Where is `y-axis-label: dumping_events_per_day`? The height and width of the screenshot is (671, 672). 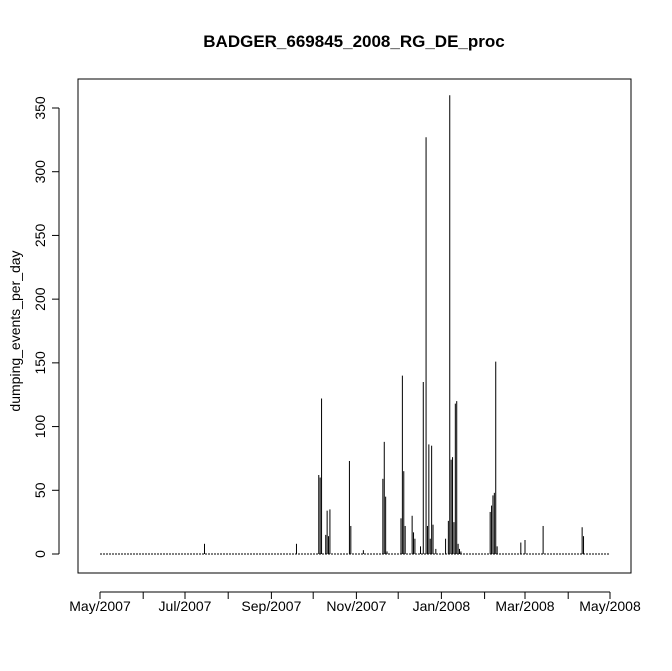 y-axis-label: dumping_events_per_day is located at coordinates (15, 330).